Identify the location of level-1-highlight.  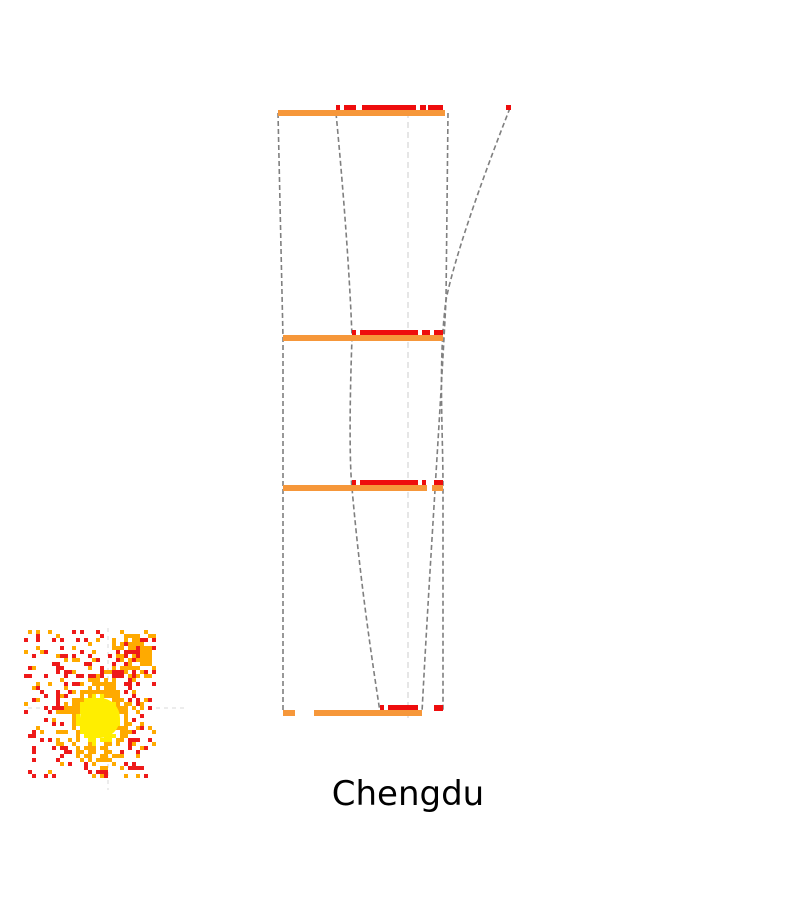
(350, 107).